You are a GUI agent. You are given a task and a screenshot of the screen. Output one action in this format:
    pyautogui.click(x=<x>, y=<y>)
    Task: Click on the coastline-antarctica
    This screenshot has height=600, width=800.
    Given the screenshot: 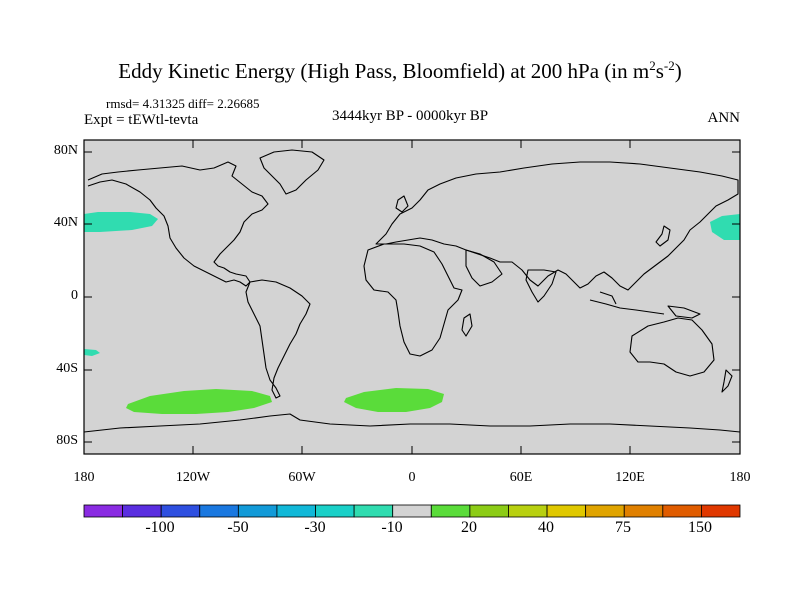 What is the action you would take?
    pyautogui.click(x=412, y=423)
    